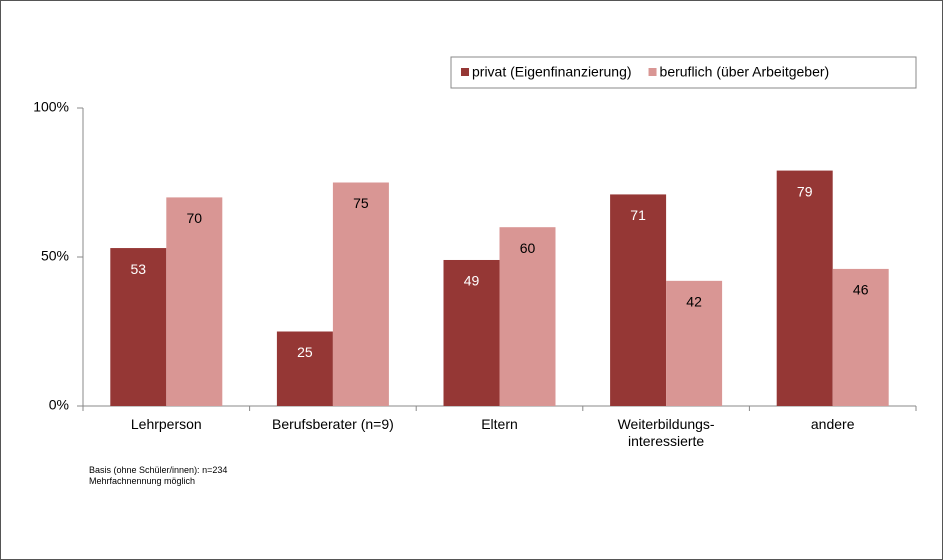 The image size is (943, 560). Describe the element at coordinates (472, 281) in the screenshot. I see `value-label: 49` at that location.